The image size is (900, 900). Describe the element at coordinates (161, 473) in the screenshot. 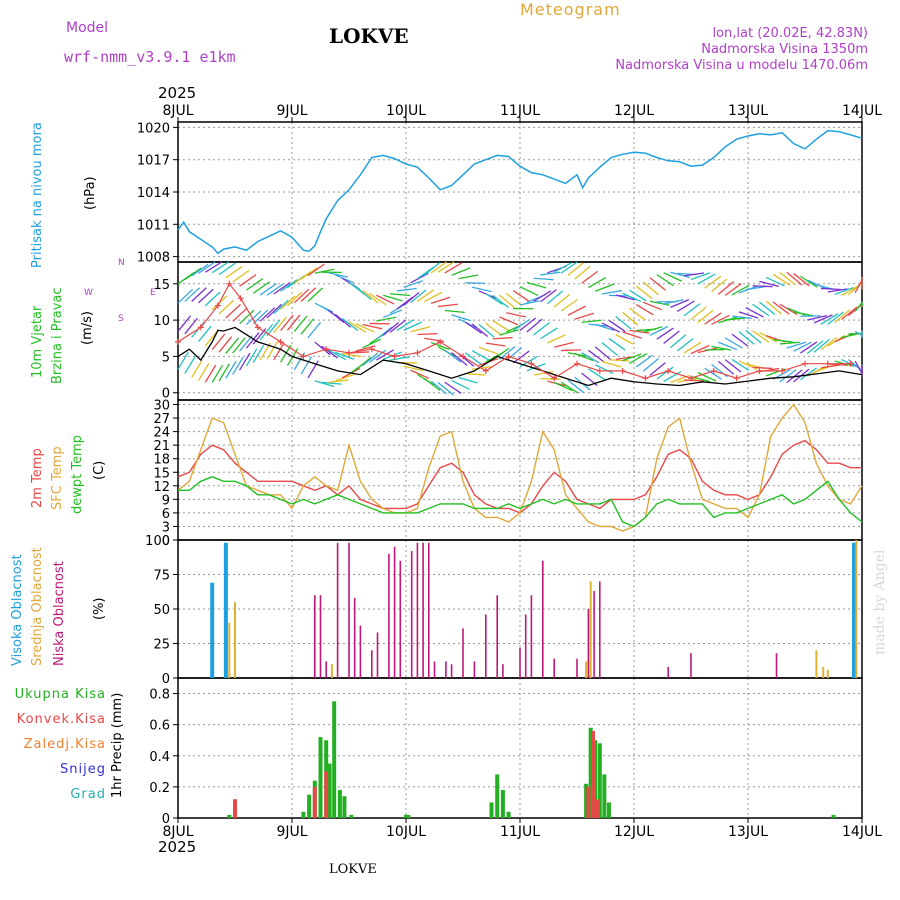

I see `y-tick-label: 15` at that location.